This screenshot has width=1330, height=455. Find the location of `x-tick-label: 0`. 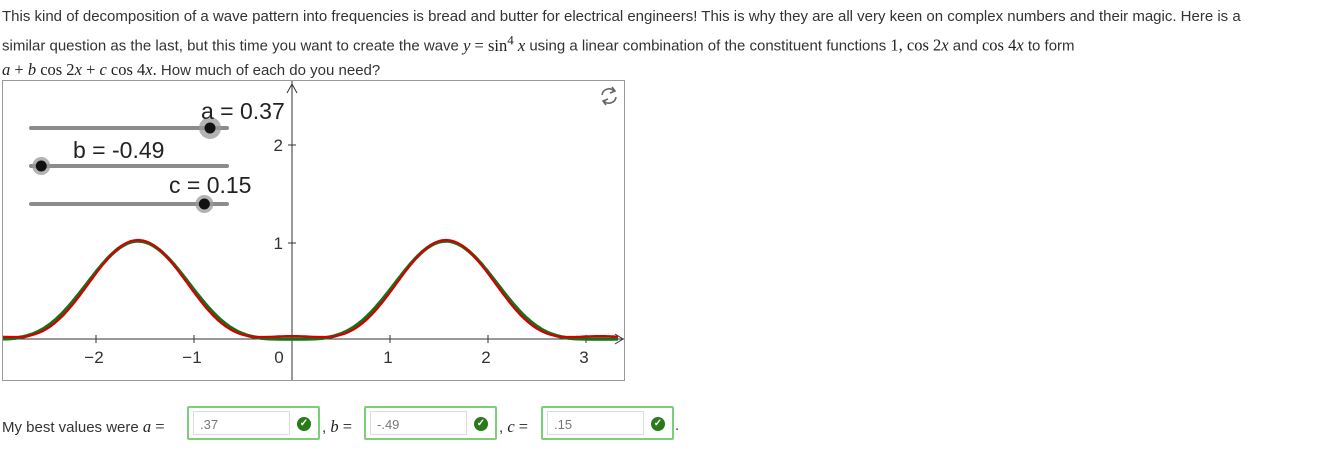

x-tick-label: 0 is located at coordinates (278, 357).